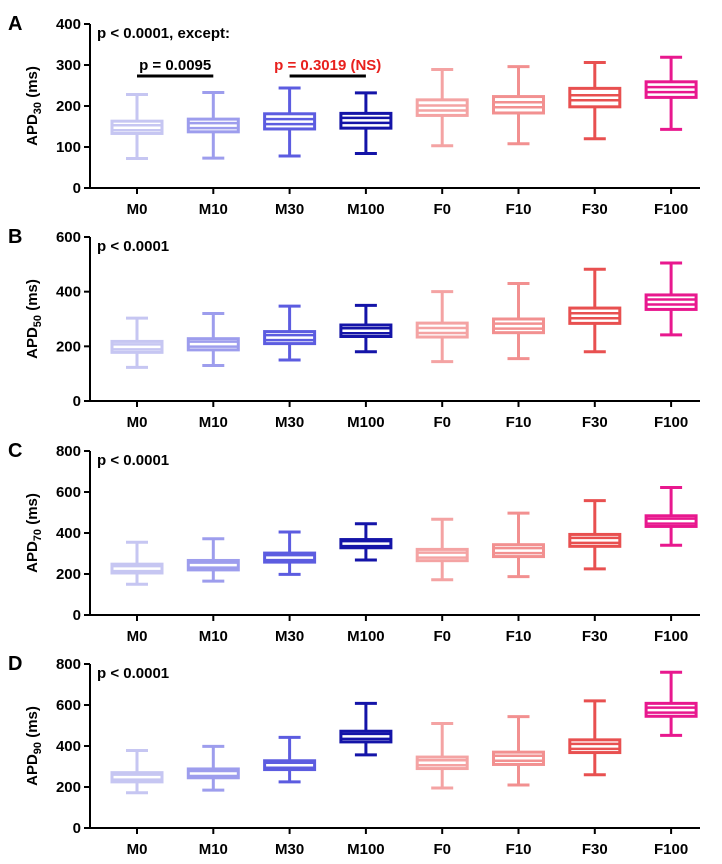 This screenshot has width=722, height=864. I want to click on y-axis-label: APD90 (ms), so click(34, 746).